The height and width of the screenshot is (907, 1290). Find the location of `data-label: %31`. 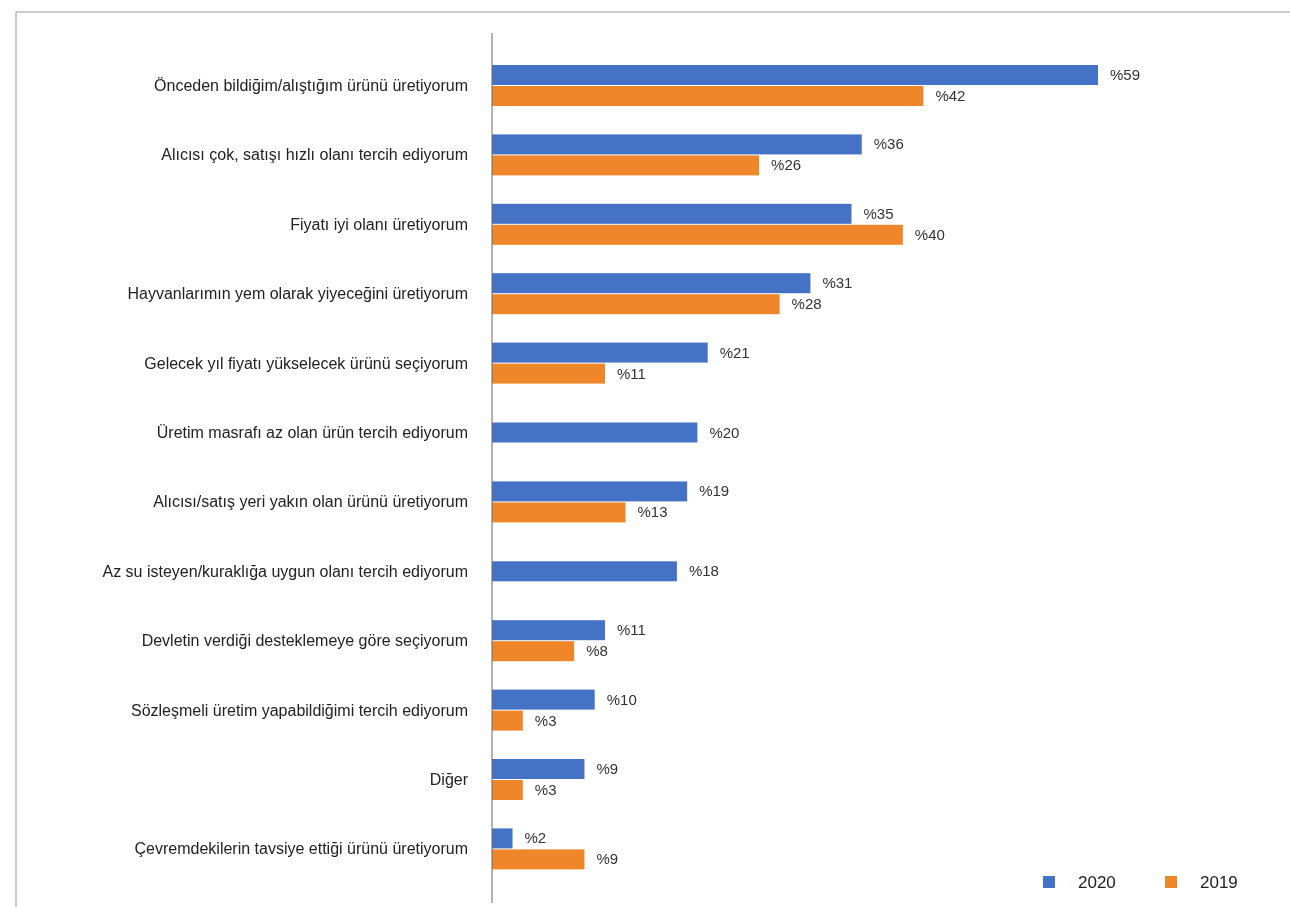

data-label: %31 is located at coordinates (837, 283).